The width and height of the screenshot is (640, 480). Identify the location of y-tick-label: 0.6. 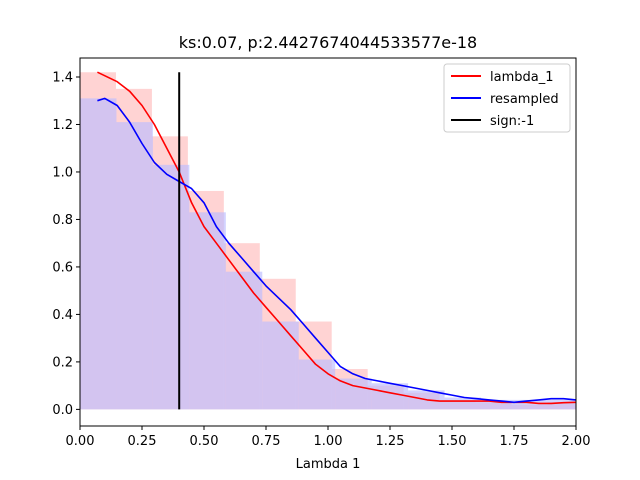
(62, 267).